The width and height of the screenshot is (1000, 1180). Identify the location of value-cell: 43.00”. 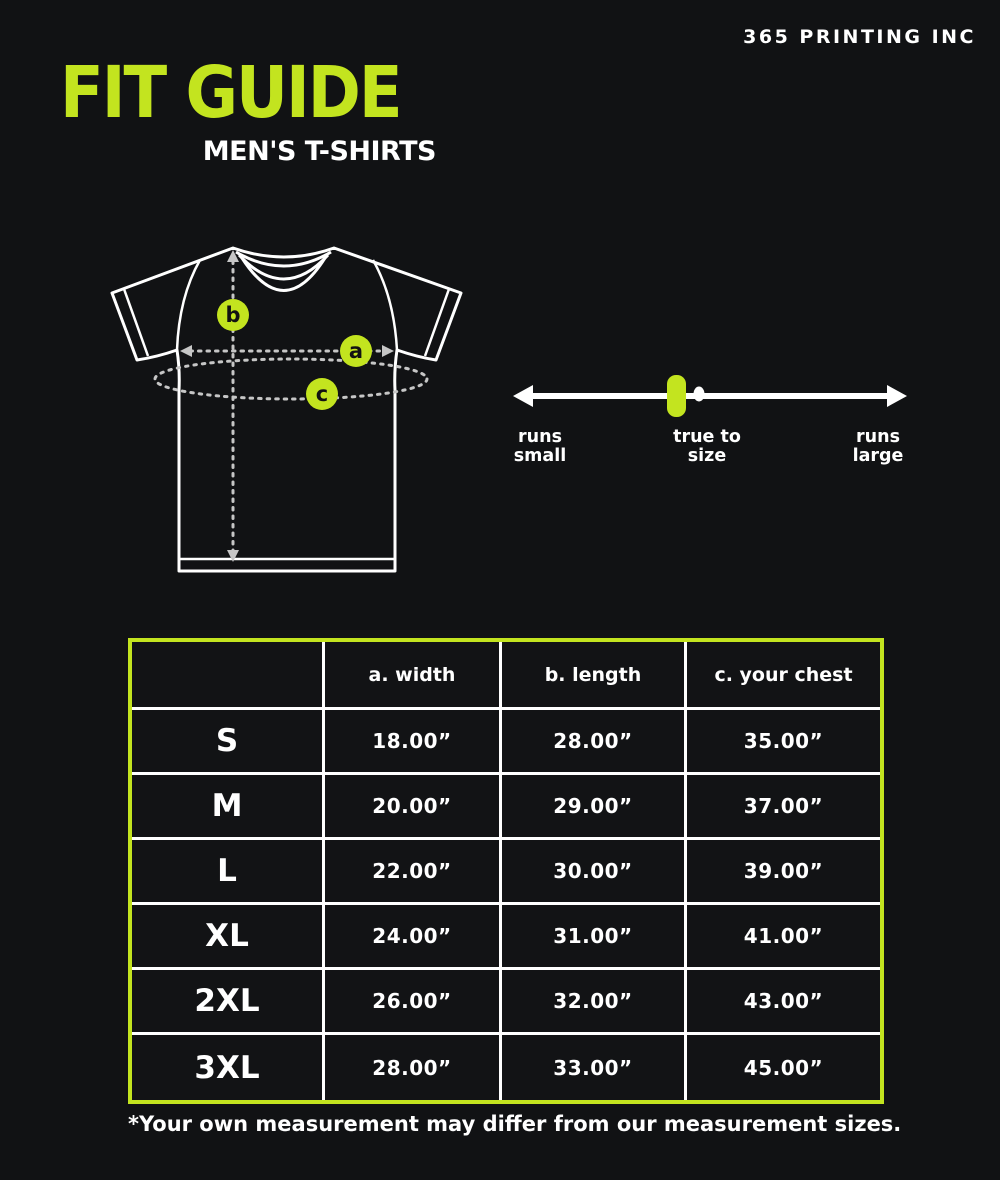
(783, 1002).